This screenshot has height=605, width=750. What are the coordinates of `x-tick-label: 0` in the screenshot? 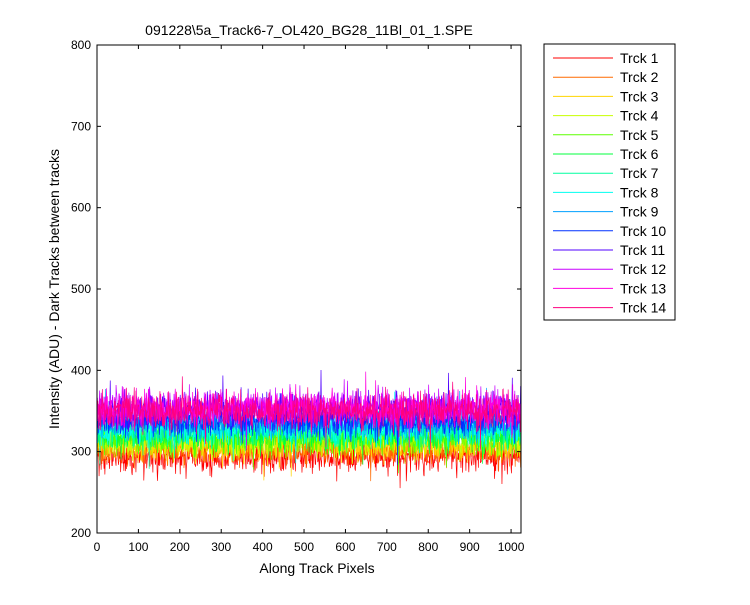 It's located at (97, 547).